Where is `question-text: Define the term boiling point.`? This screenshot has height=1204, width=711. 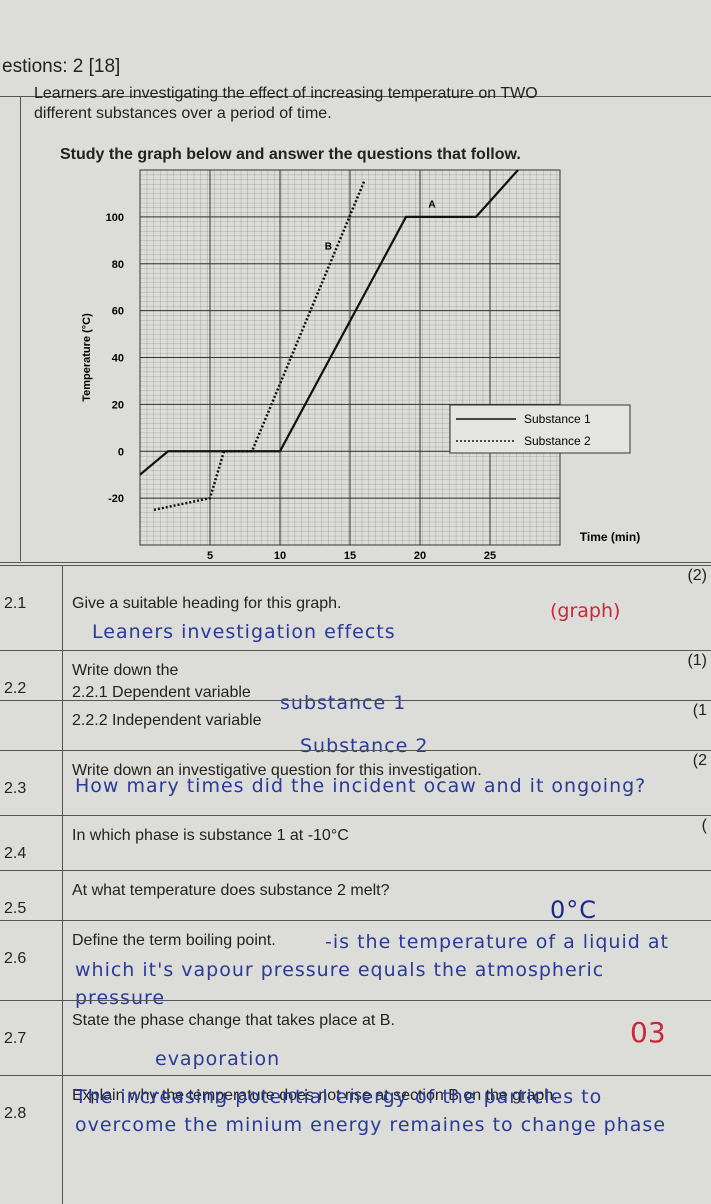 question-text: Define the term boiling point. is located at coordinates (174, 940).